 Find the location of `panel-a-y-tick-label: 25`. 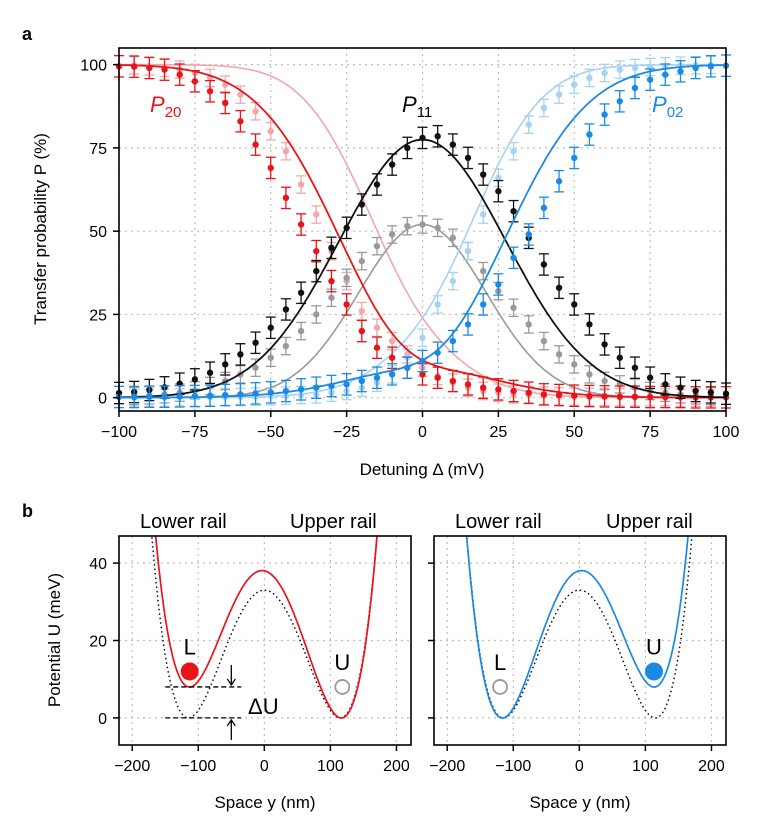

panel-a-y-tick-label: 25 is located at coordinates (98, 315).